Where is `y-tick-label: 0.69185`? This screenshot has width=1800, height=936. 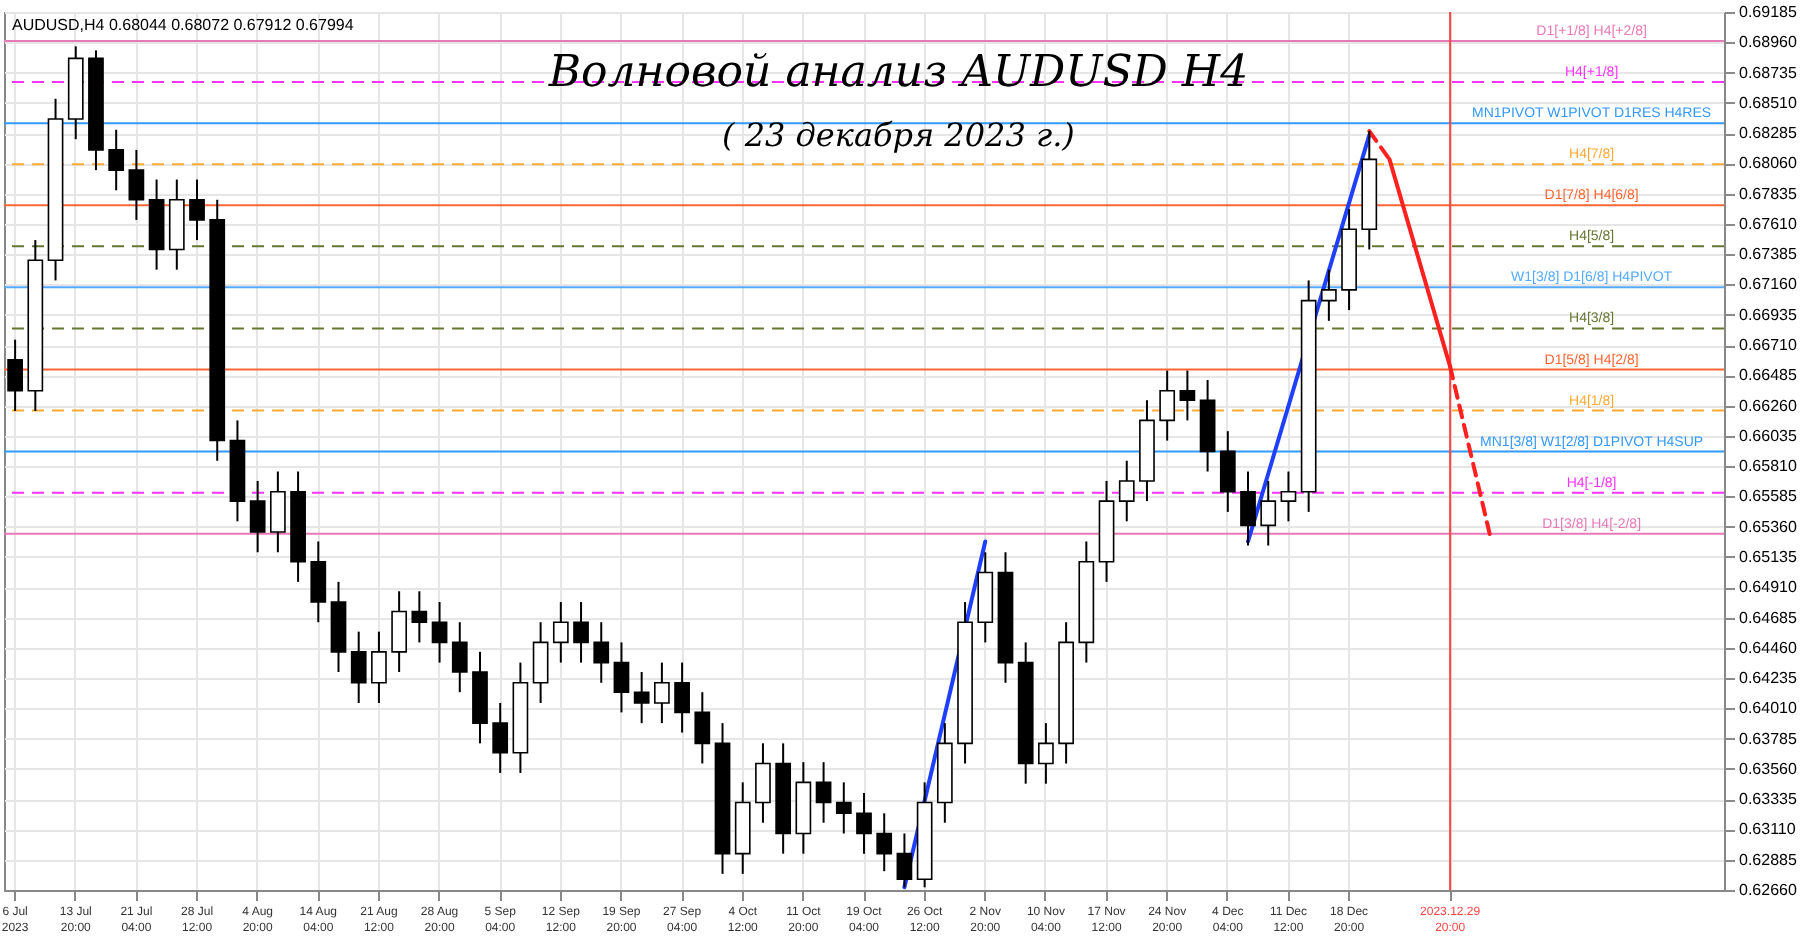 y-tick-label: 0.69185 is located at coordinates (1768, 12).